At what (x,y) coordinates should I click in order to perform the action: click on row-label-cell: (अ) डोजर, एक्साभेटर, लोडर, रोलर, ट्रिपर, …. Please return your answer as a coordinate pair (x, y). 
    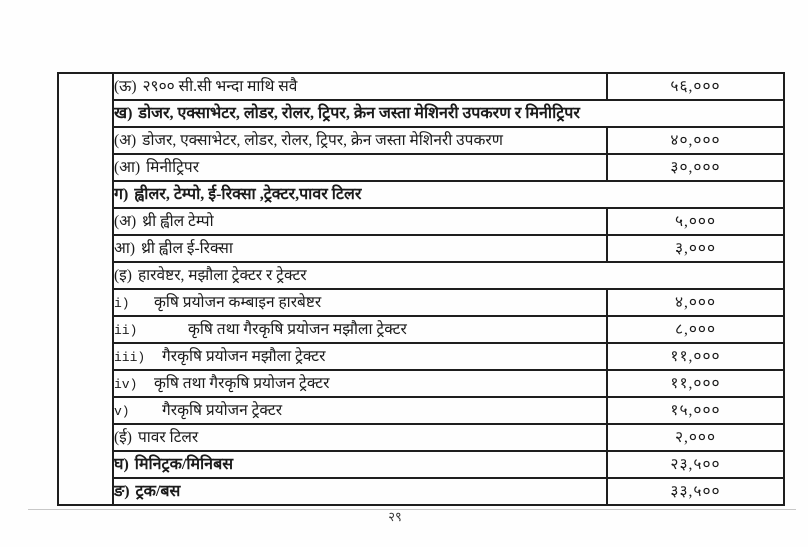
    Looking at the image, I should click on (360, 140).